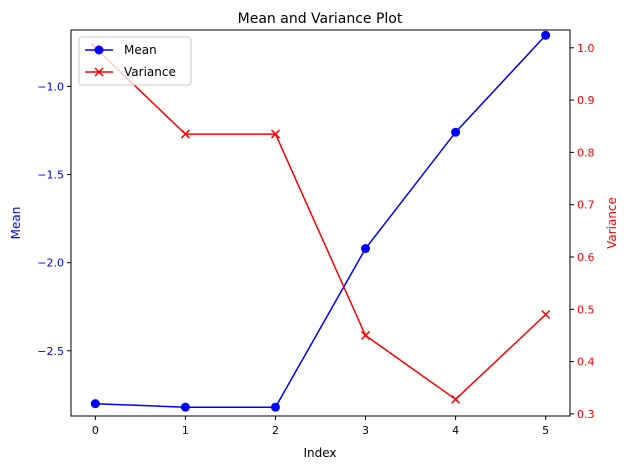 The image size is (630, 470). I want to click on variance-tick-label: 1.0, so click(586, 48).